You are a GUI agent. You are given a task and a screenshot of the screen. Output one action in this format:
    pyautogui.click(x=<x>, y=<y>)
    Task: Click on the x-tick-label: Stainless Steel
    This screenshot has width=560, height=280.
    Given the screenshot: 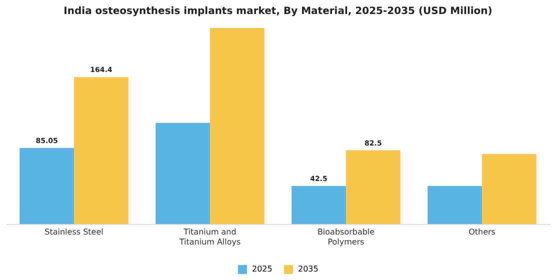 What is the action you would take?
    pyautogui.click(x=74, y=232)
    